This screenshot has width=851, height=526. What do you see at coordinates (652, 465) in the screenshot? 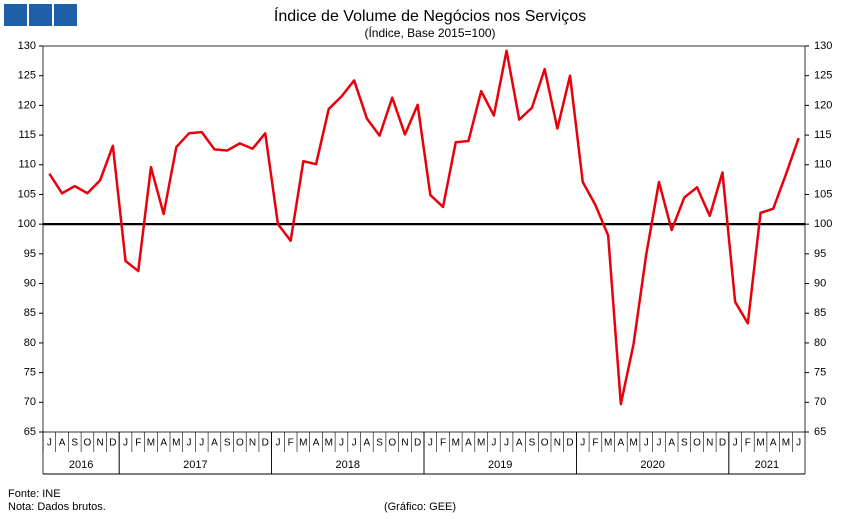
I see `group-label: 2020` at bounding box center [652, 465].